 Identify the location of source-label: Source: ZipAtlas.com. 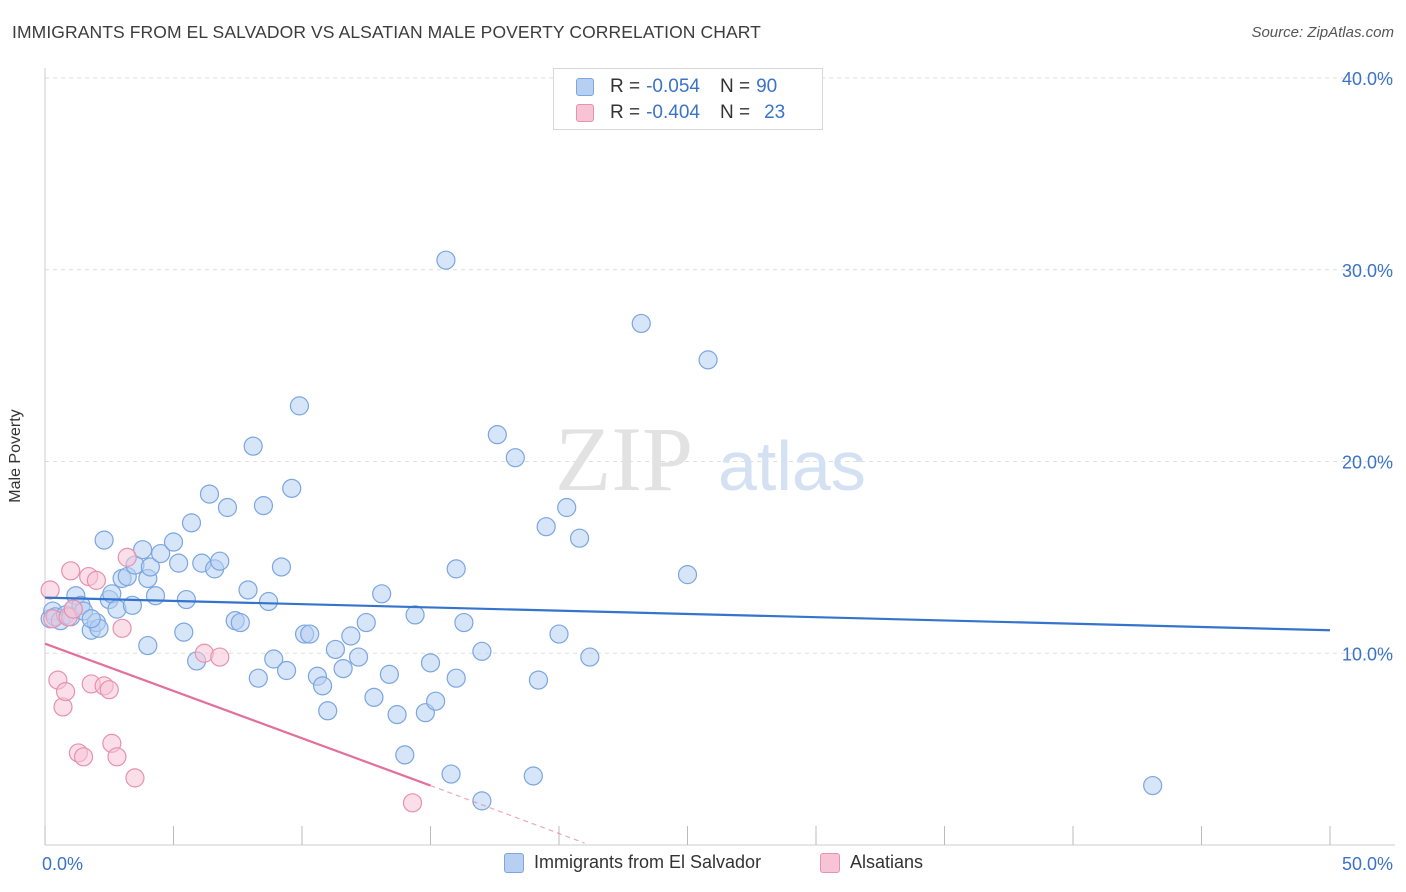
(1322, 32).